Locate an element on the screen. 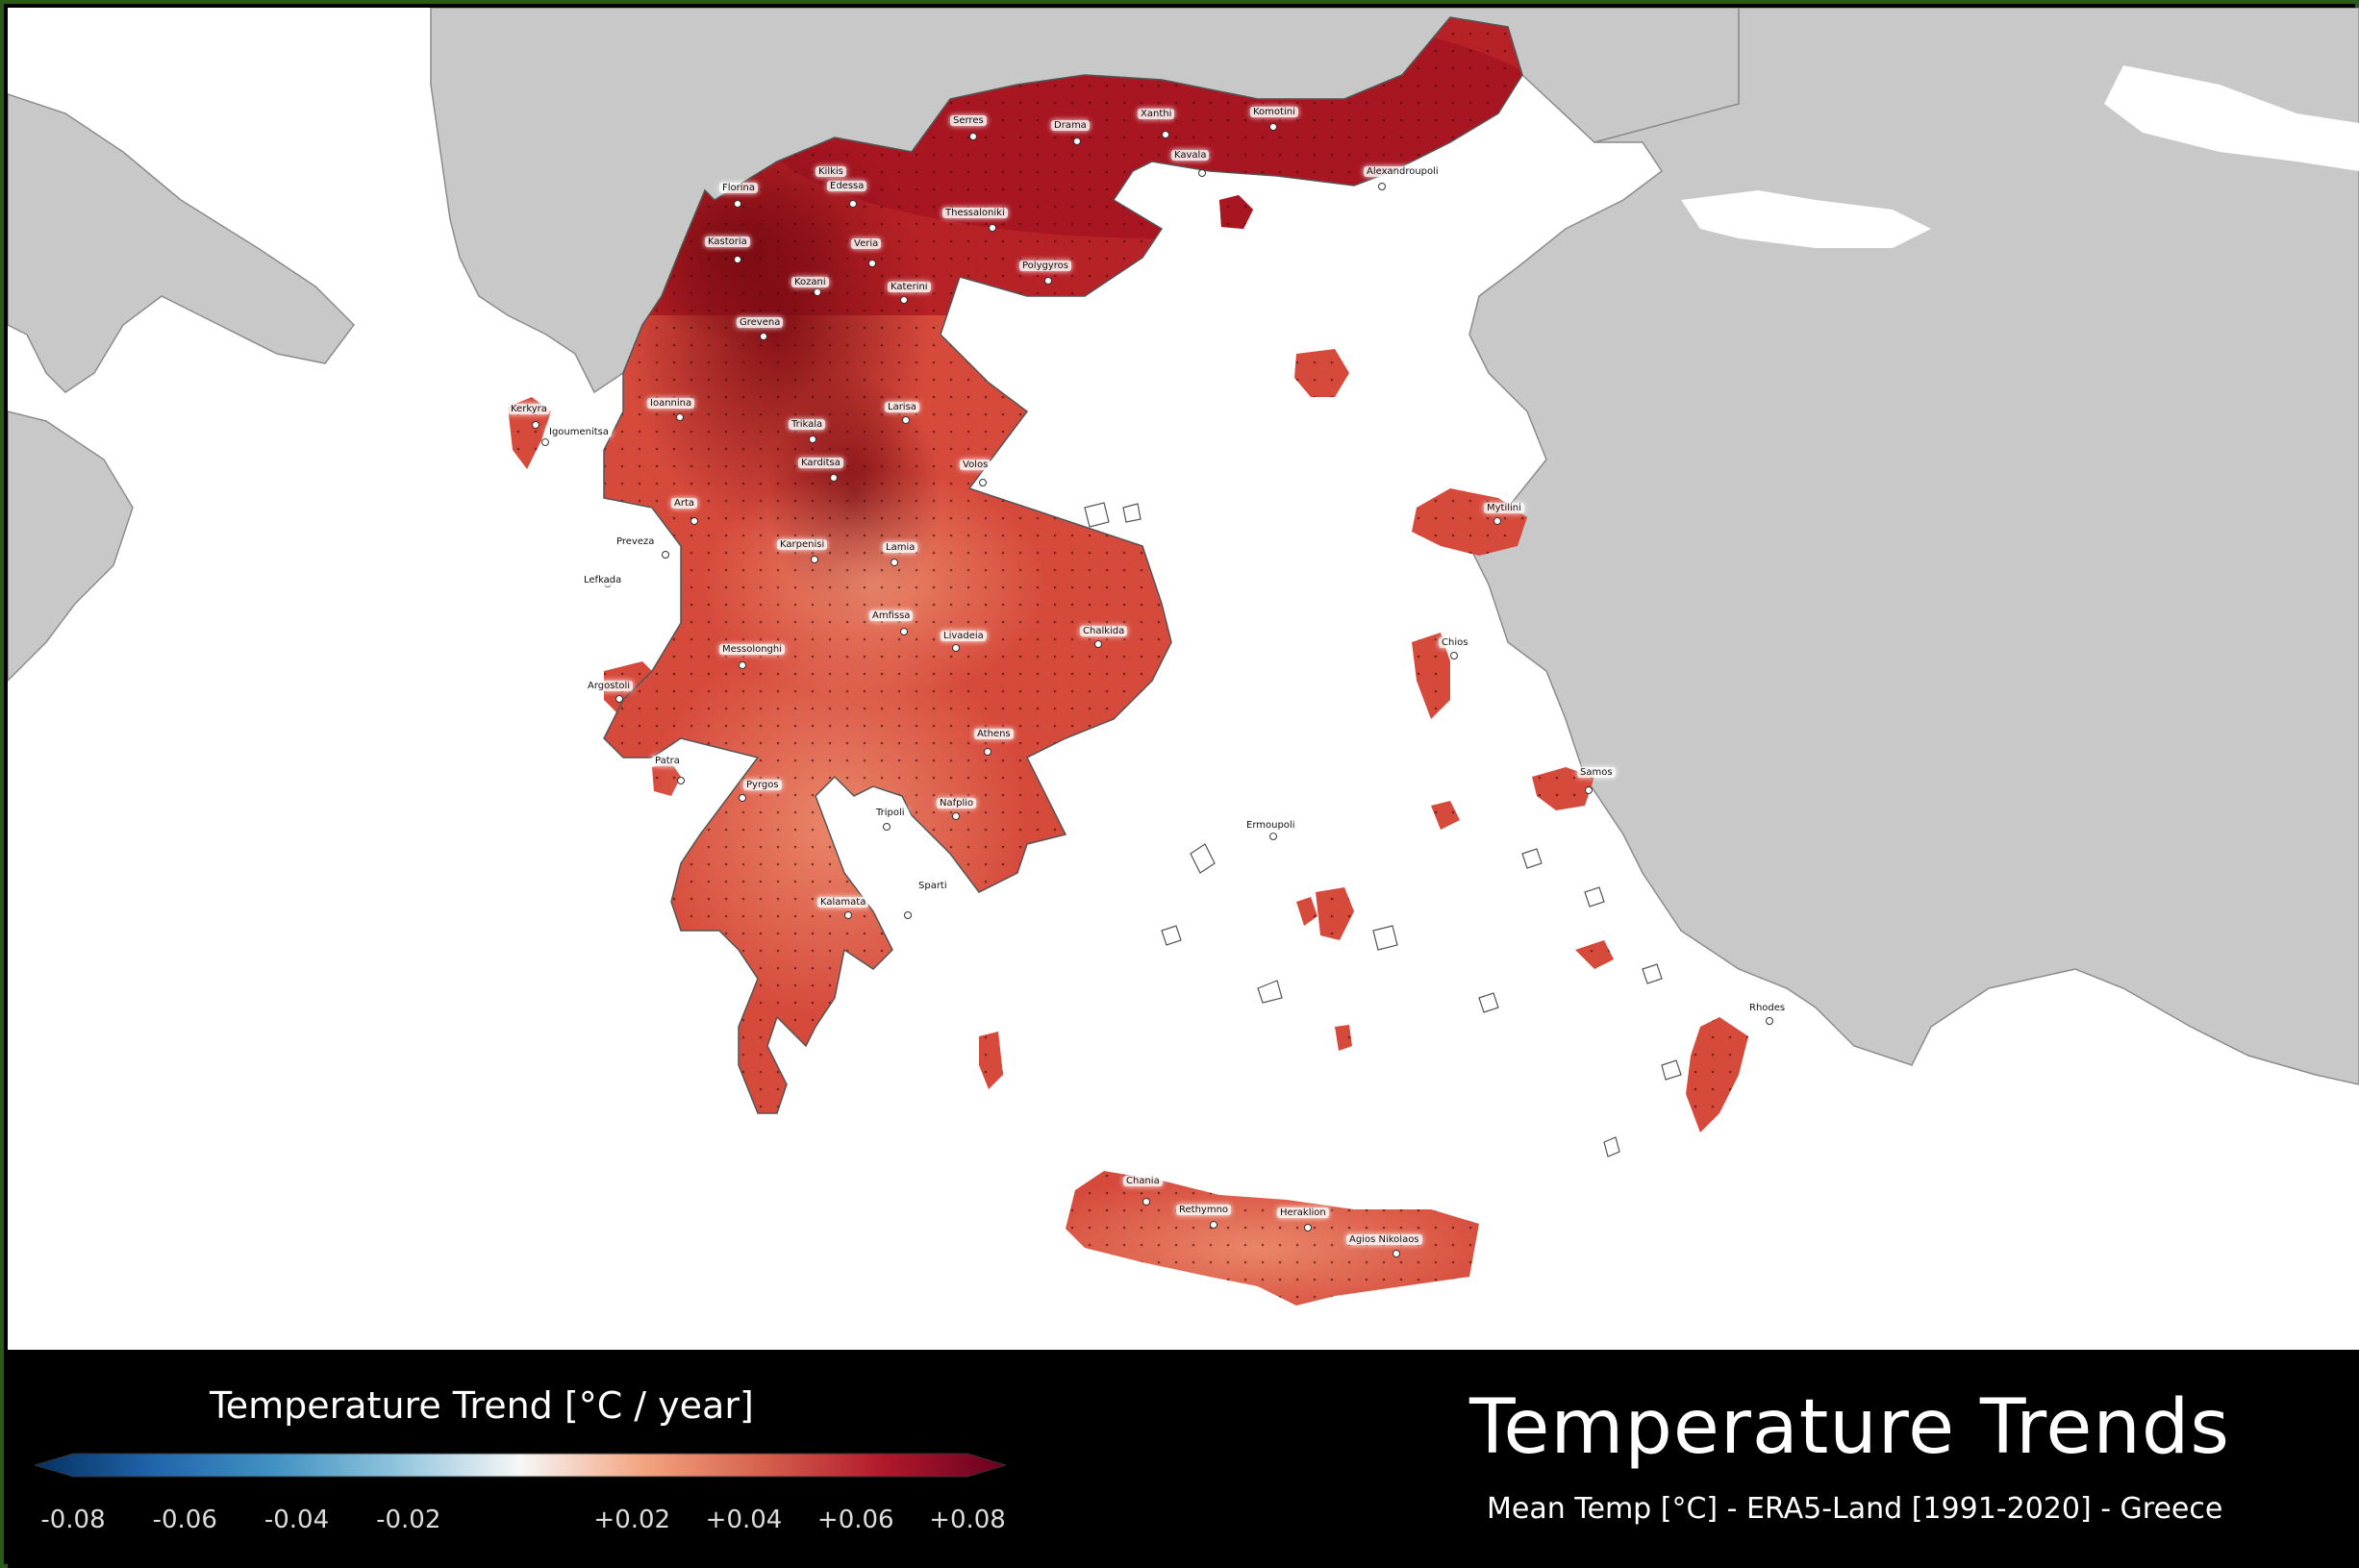 Image resolution: width=2359 pixels, height=1568 pixels. city-label: Veria is located at coordinates (866, 243).